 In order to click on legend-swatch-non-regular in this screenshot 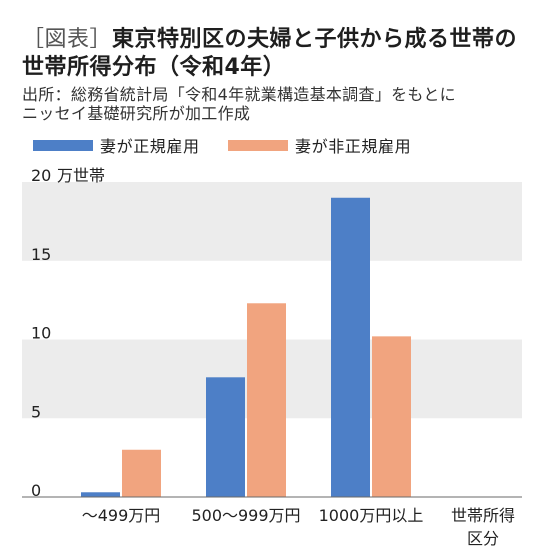, I will do `click(258, 145)`.